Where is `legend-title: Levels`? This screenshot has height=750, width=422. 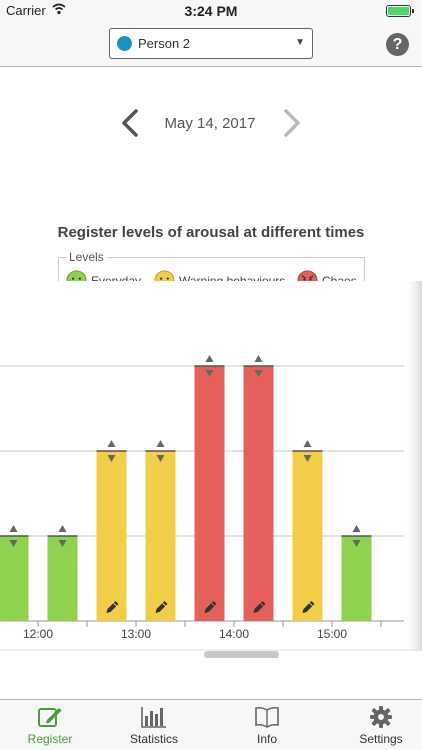
legend-title: Levels is located at coordinates (86, 257).